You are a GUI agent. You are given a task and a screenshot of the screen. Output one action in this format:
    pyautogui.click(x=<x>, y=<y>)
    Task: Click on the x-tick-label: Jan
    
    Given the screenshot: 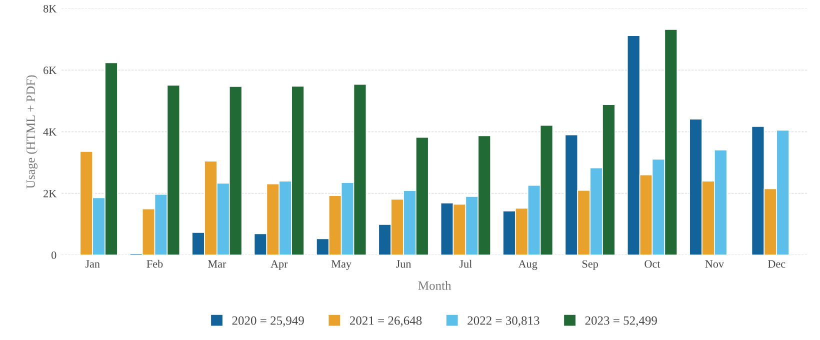 What is the action you would take?
    pyautogui.click(x=92, y=264)
    